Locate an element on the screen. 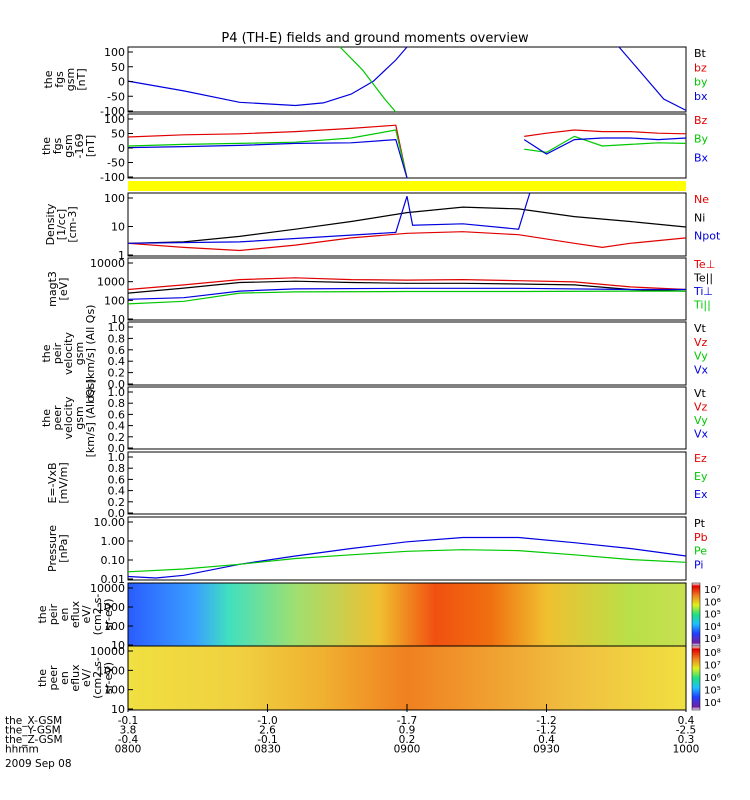  panel-4: Ne Ni Npot 100 10 1 Density[1/cc][cm-3] is located at coordinates (382, 227).